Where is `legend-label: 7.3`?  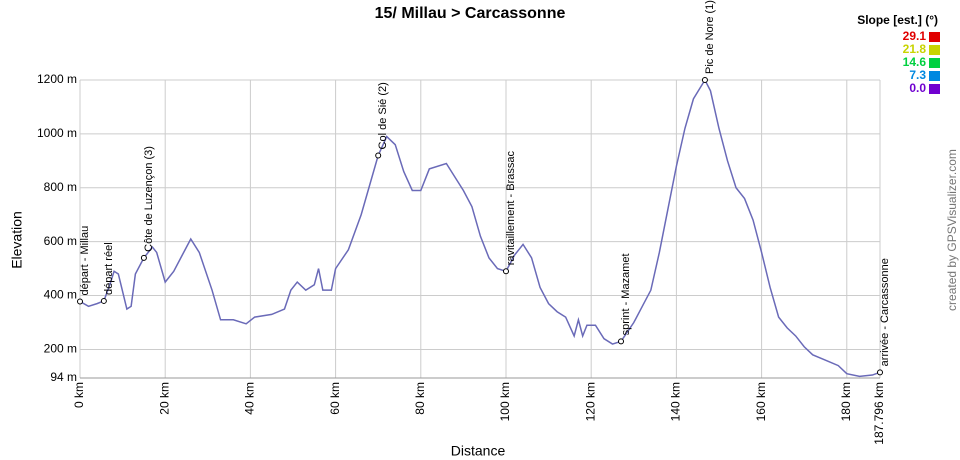
legend-label: 7.3 is located at coordinates (917, 75).